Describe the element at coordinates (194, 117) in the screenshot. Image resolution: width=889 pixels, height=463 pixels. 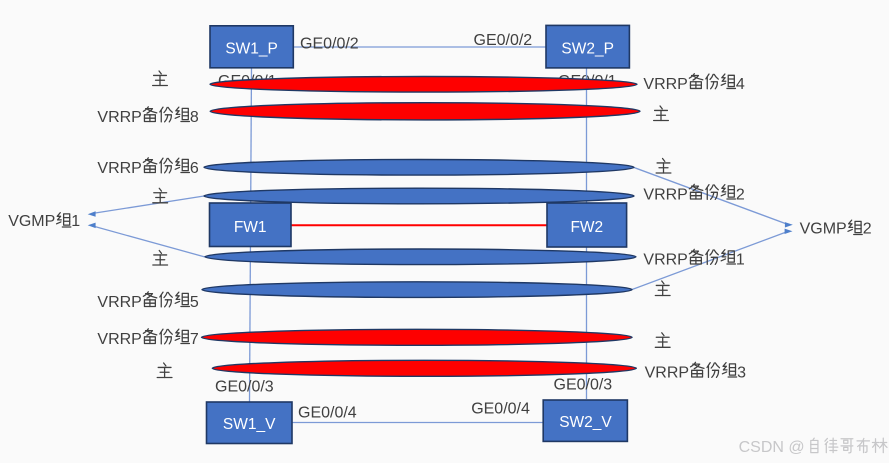
I see `svg-text: 8` at that location.